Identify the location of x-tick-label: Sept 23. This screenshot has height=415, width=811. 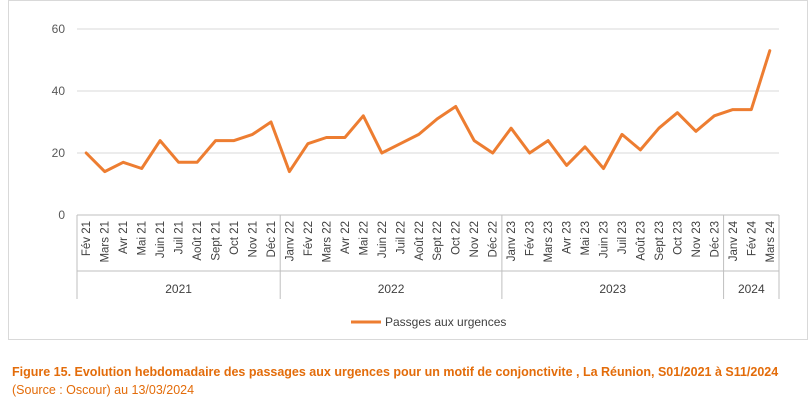
(660, 241).